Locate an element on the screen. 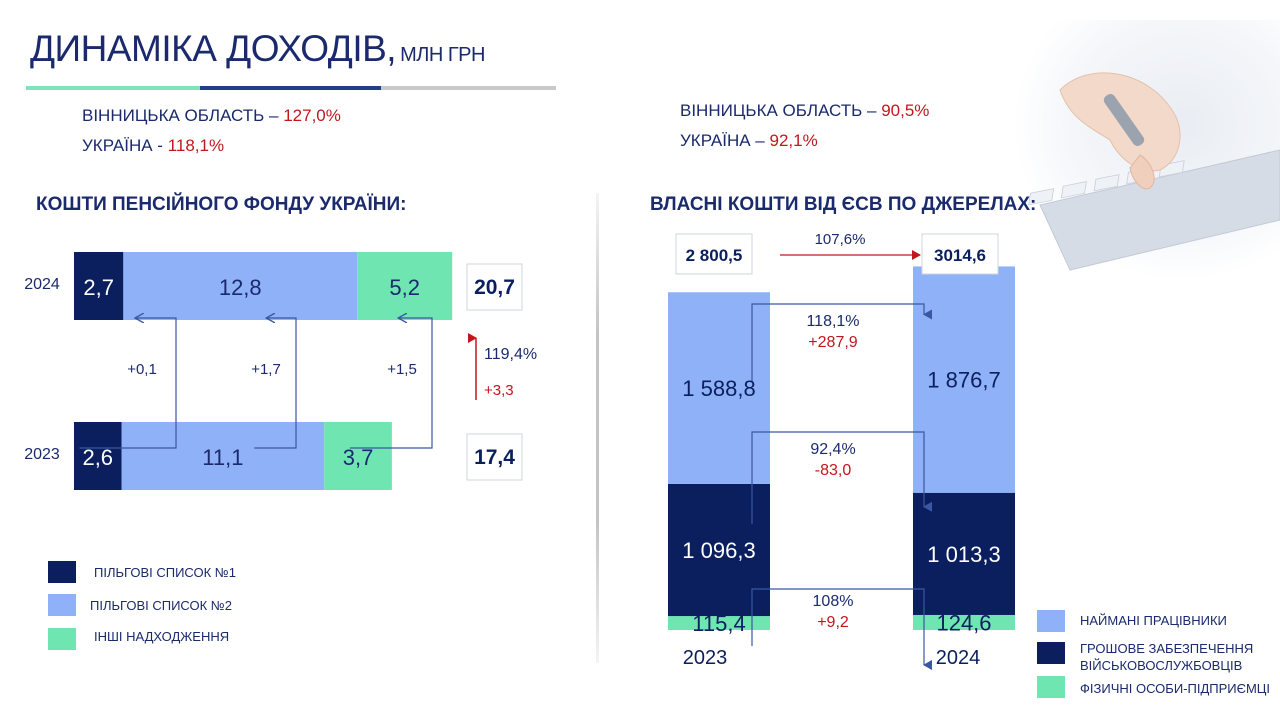  total-value: 3014,6 is located at coordinates (960, 255).